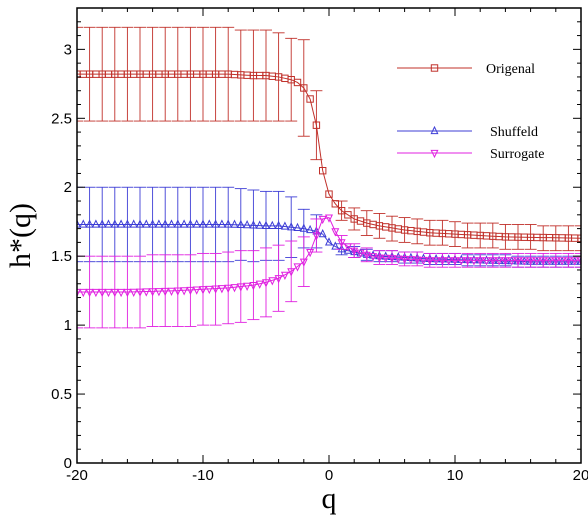 The height and width of the screenshot is (516, 588). What do you see at coordinates (68, 187) in the screenshot?
I see `y-tick-label: 2` at bounding box center [68, 187].